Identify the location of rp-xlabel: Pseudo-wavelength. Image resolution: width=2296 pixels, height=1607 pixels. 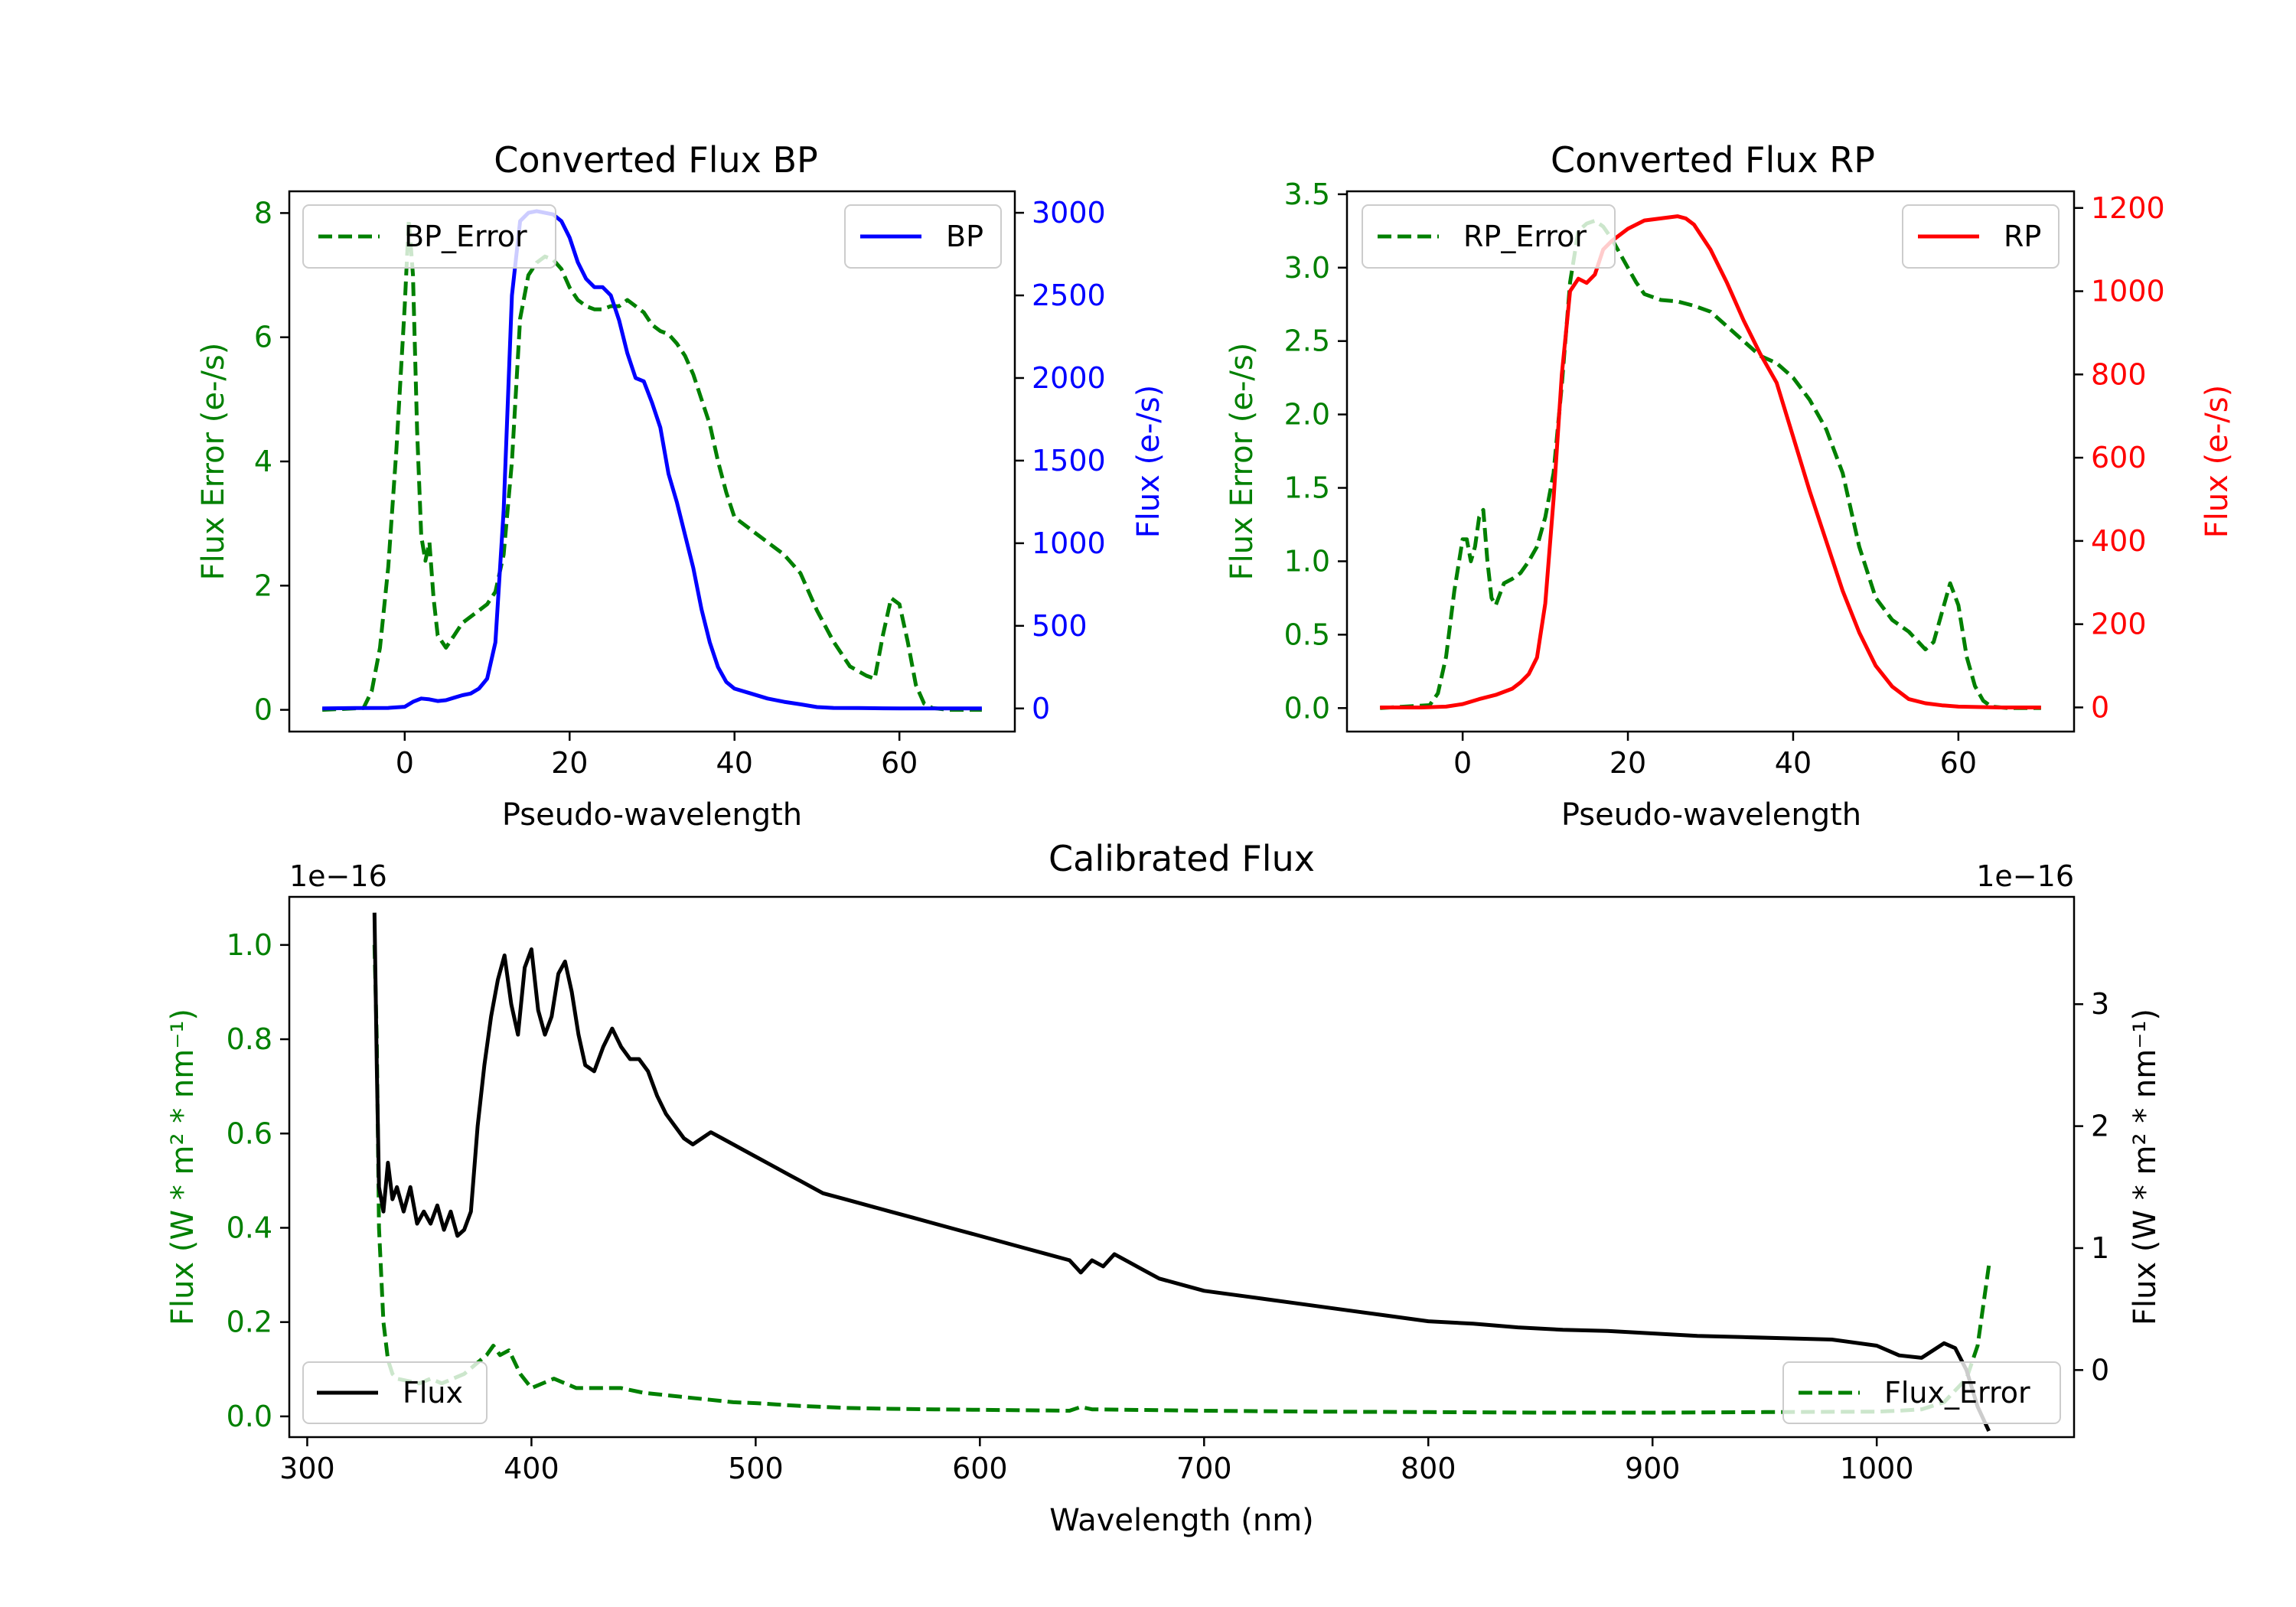
(1711, 815).